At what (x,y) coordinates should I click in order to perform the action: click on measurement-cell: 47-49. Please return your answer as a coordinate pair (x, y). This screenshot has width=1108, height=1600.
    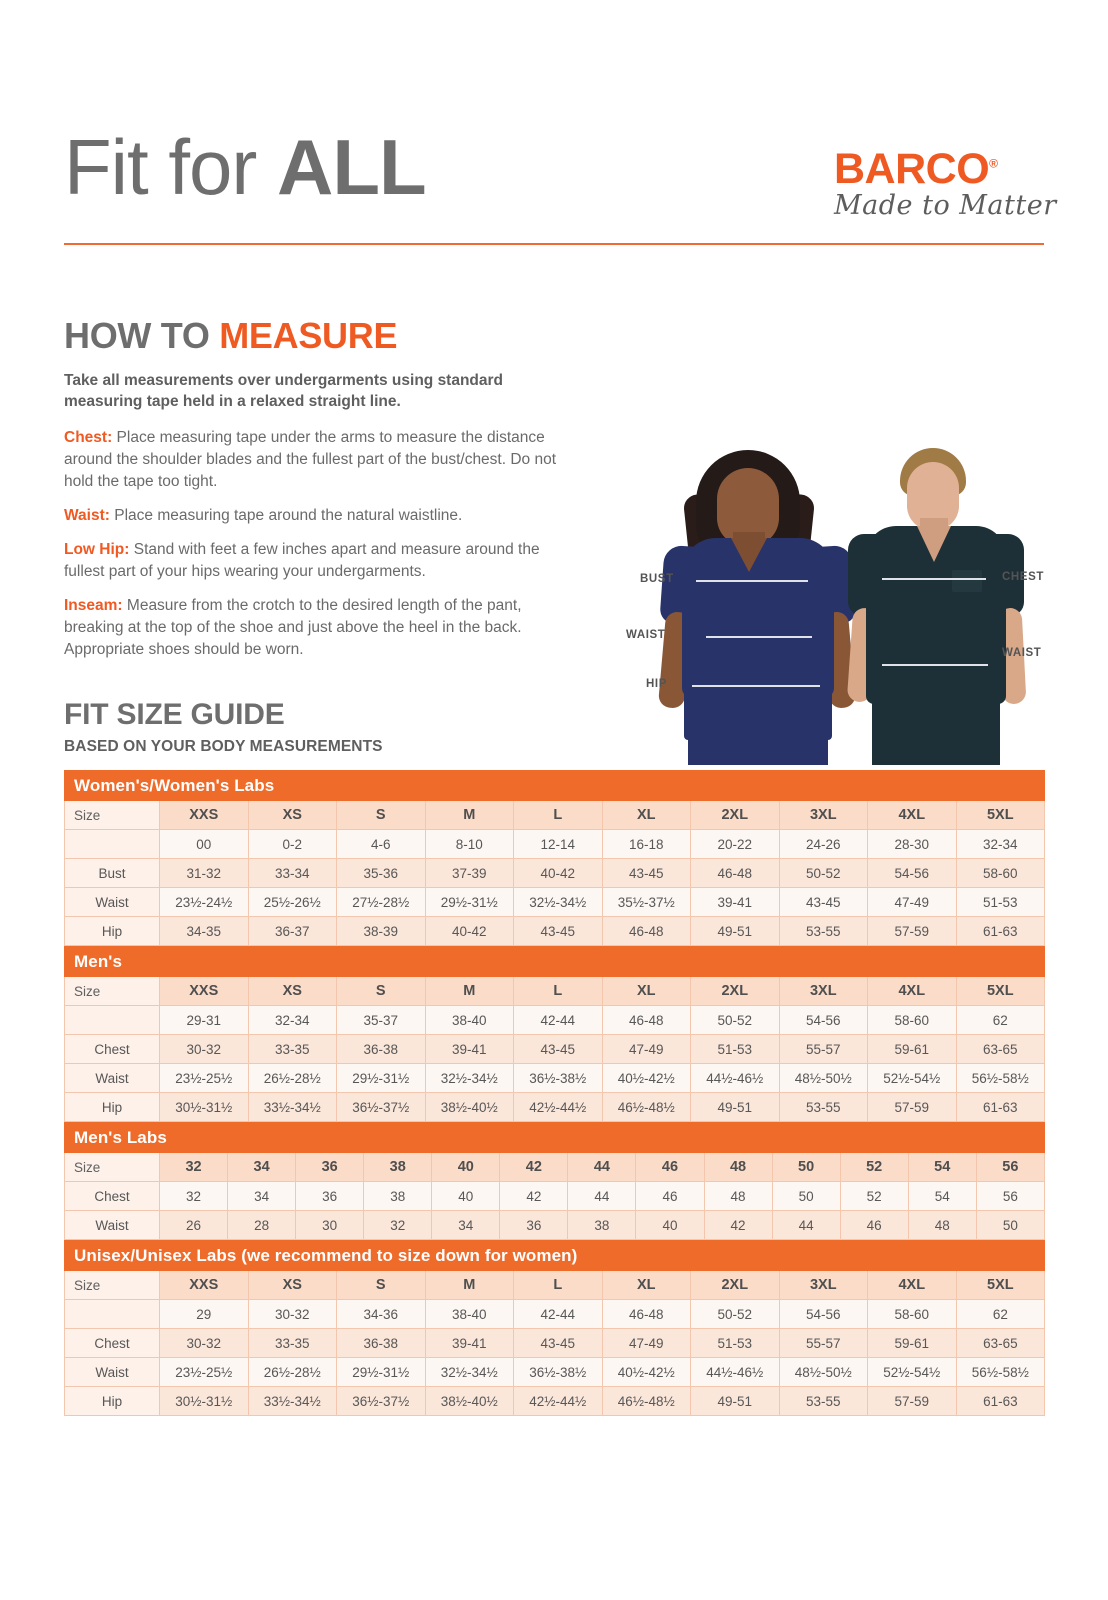
    Looking at the image, I should click on (646, 1343).